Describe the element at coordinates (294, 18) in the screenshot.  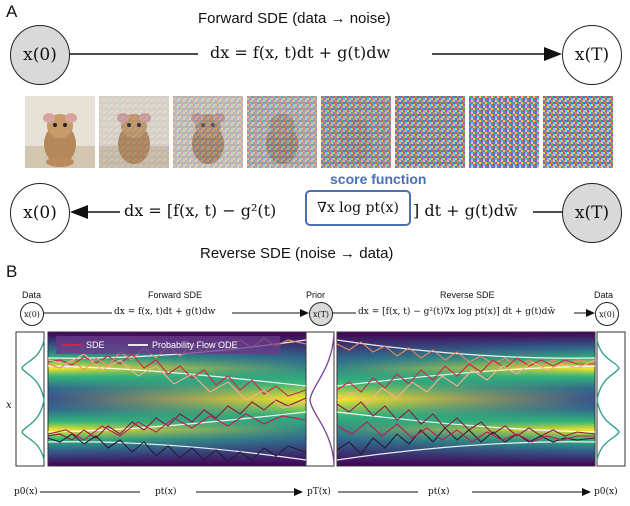
I see `forward-sde-title: Forward SDE (data → noise)` at that location.